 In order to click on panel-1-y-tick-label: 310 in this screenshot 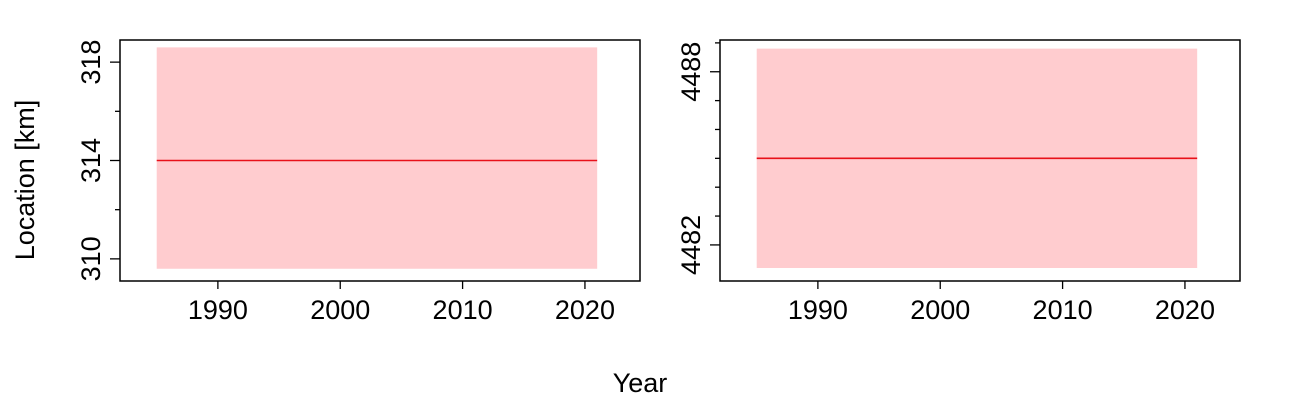, I will do `click(91, 258)`.